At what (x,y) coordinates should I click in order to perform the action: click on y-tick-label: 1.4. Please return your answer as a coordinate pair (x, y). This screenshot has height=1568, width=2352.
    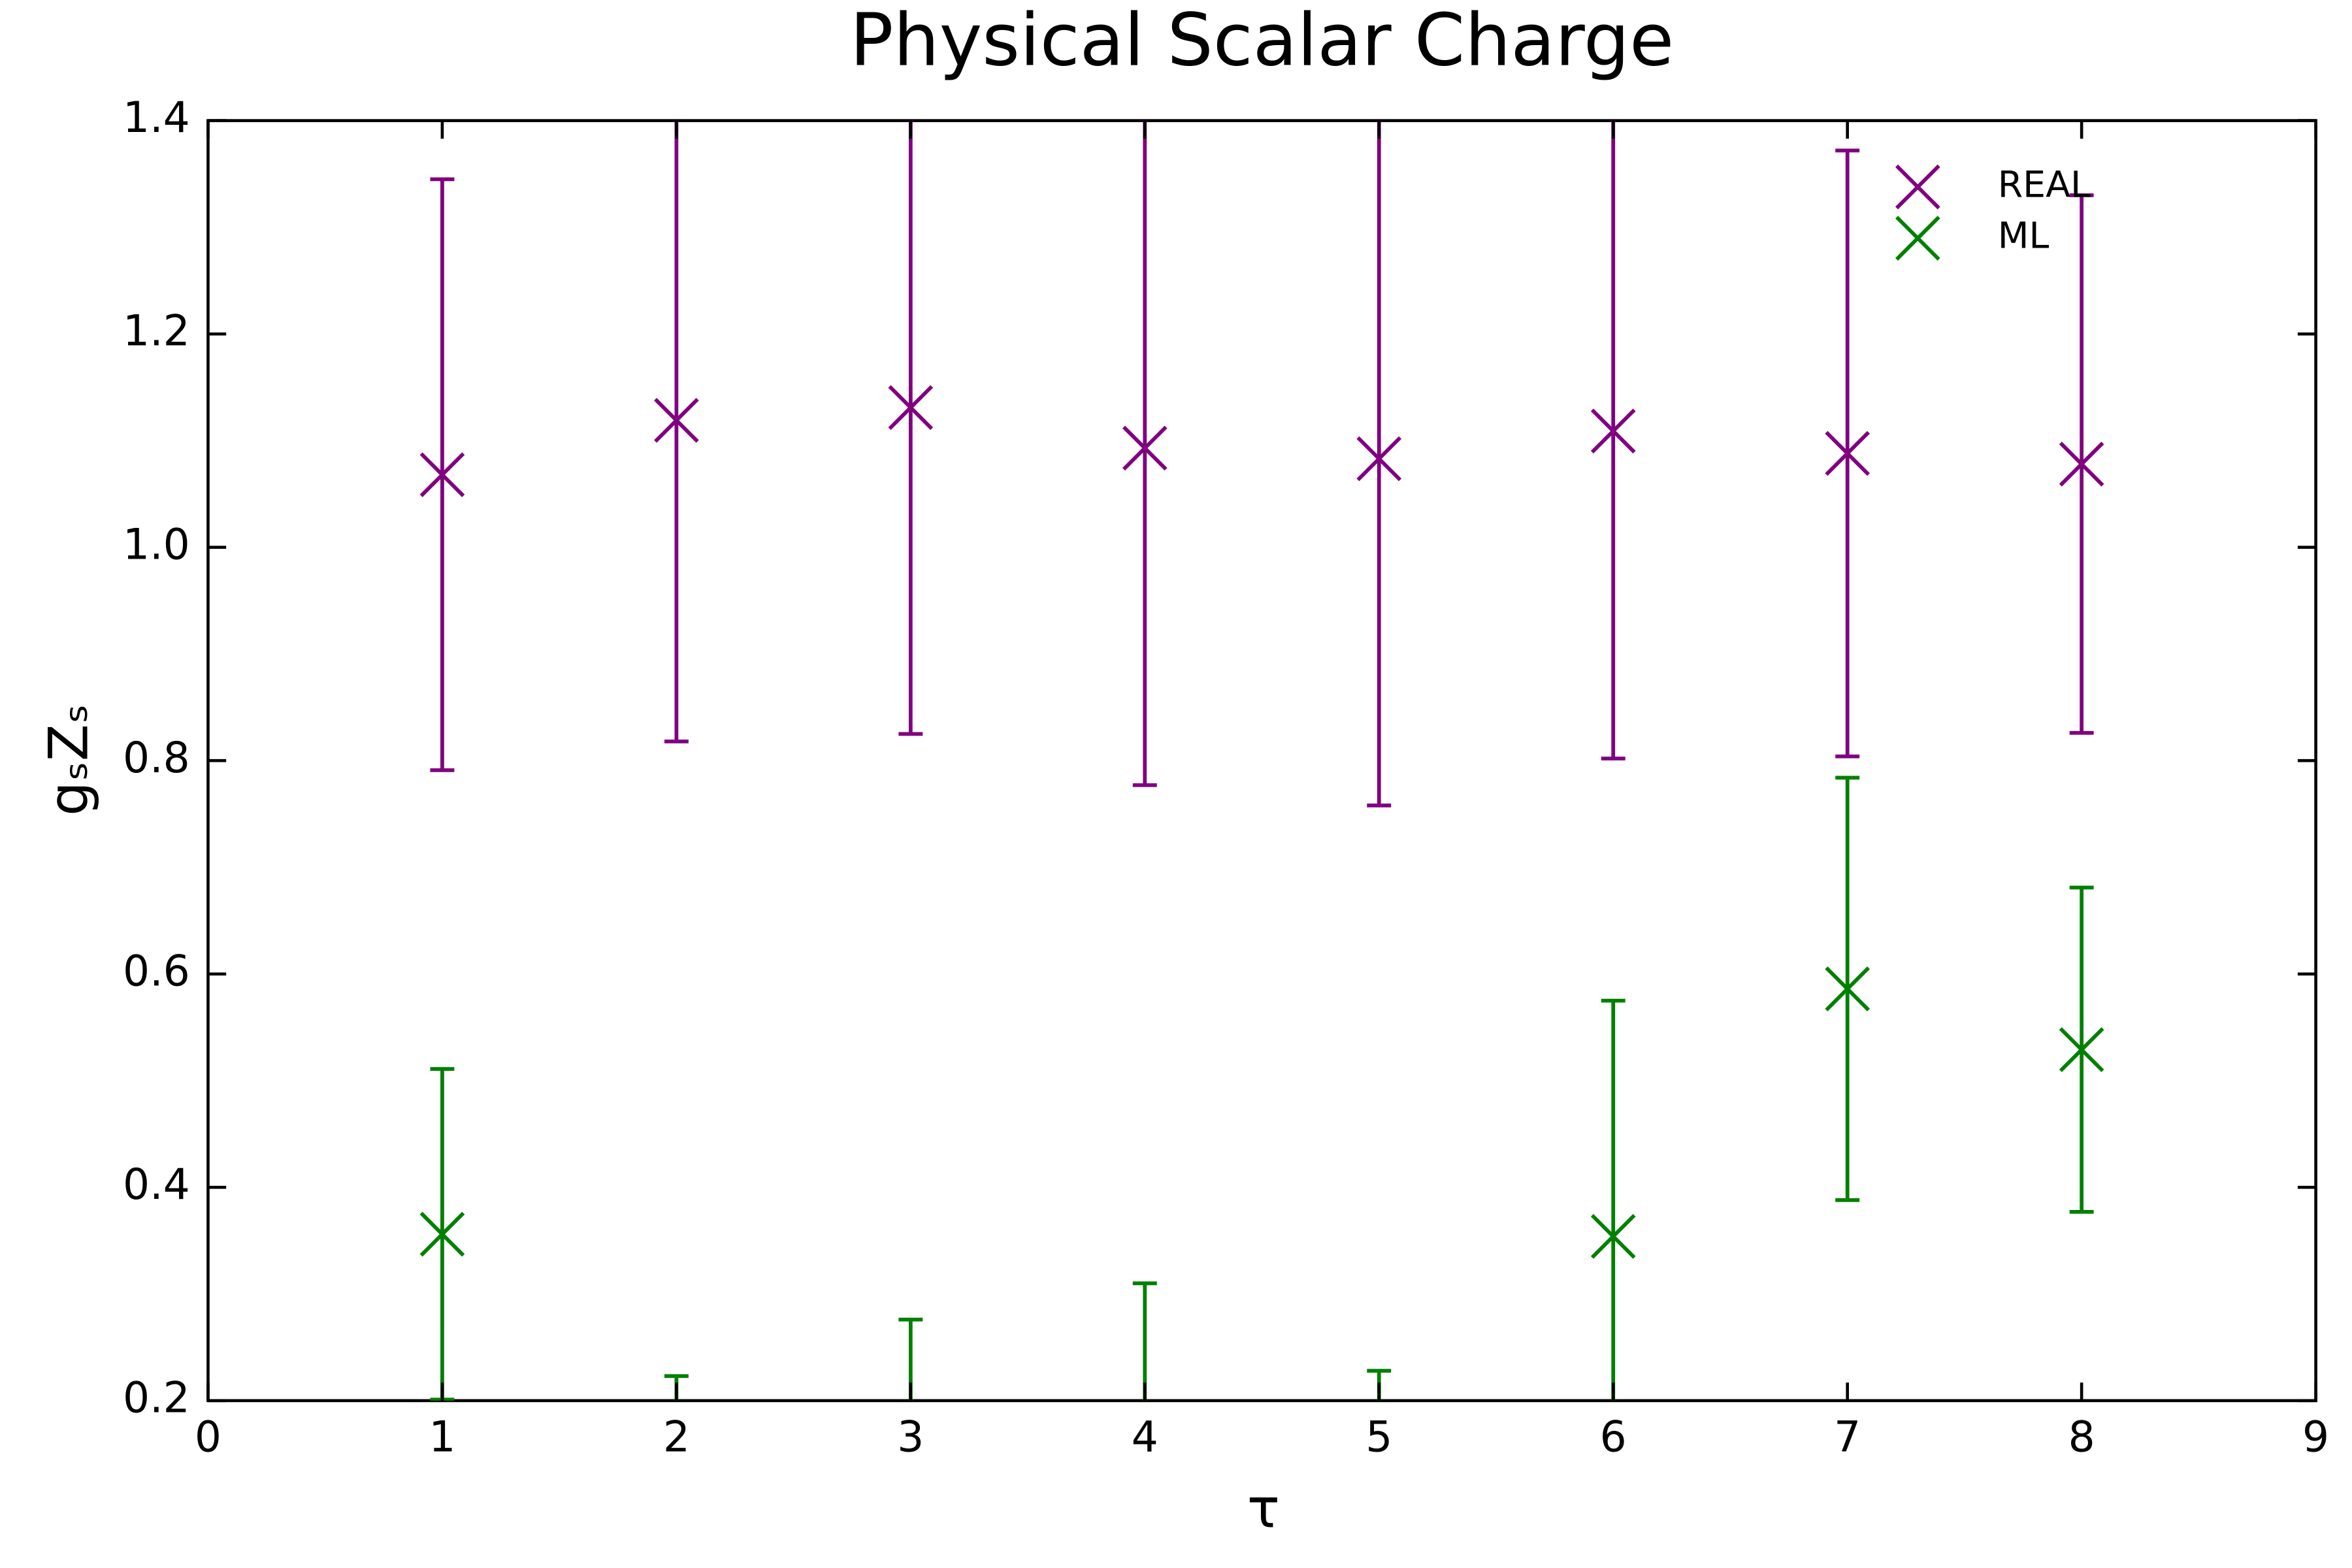
    Looking at the image, I should click on (156, 117).